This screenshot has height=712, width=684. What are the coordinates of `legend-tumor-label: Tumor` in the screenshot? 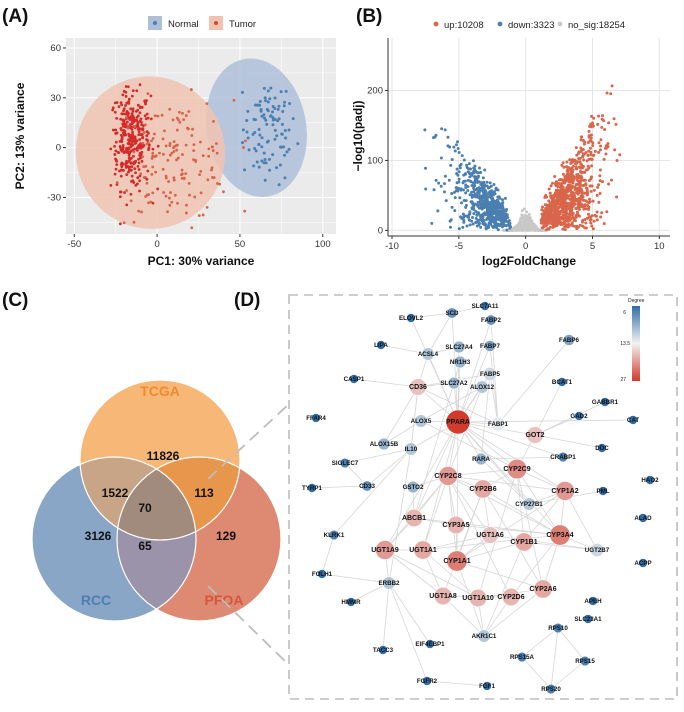 It's located at (242, 24).